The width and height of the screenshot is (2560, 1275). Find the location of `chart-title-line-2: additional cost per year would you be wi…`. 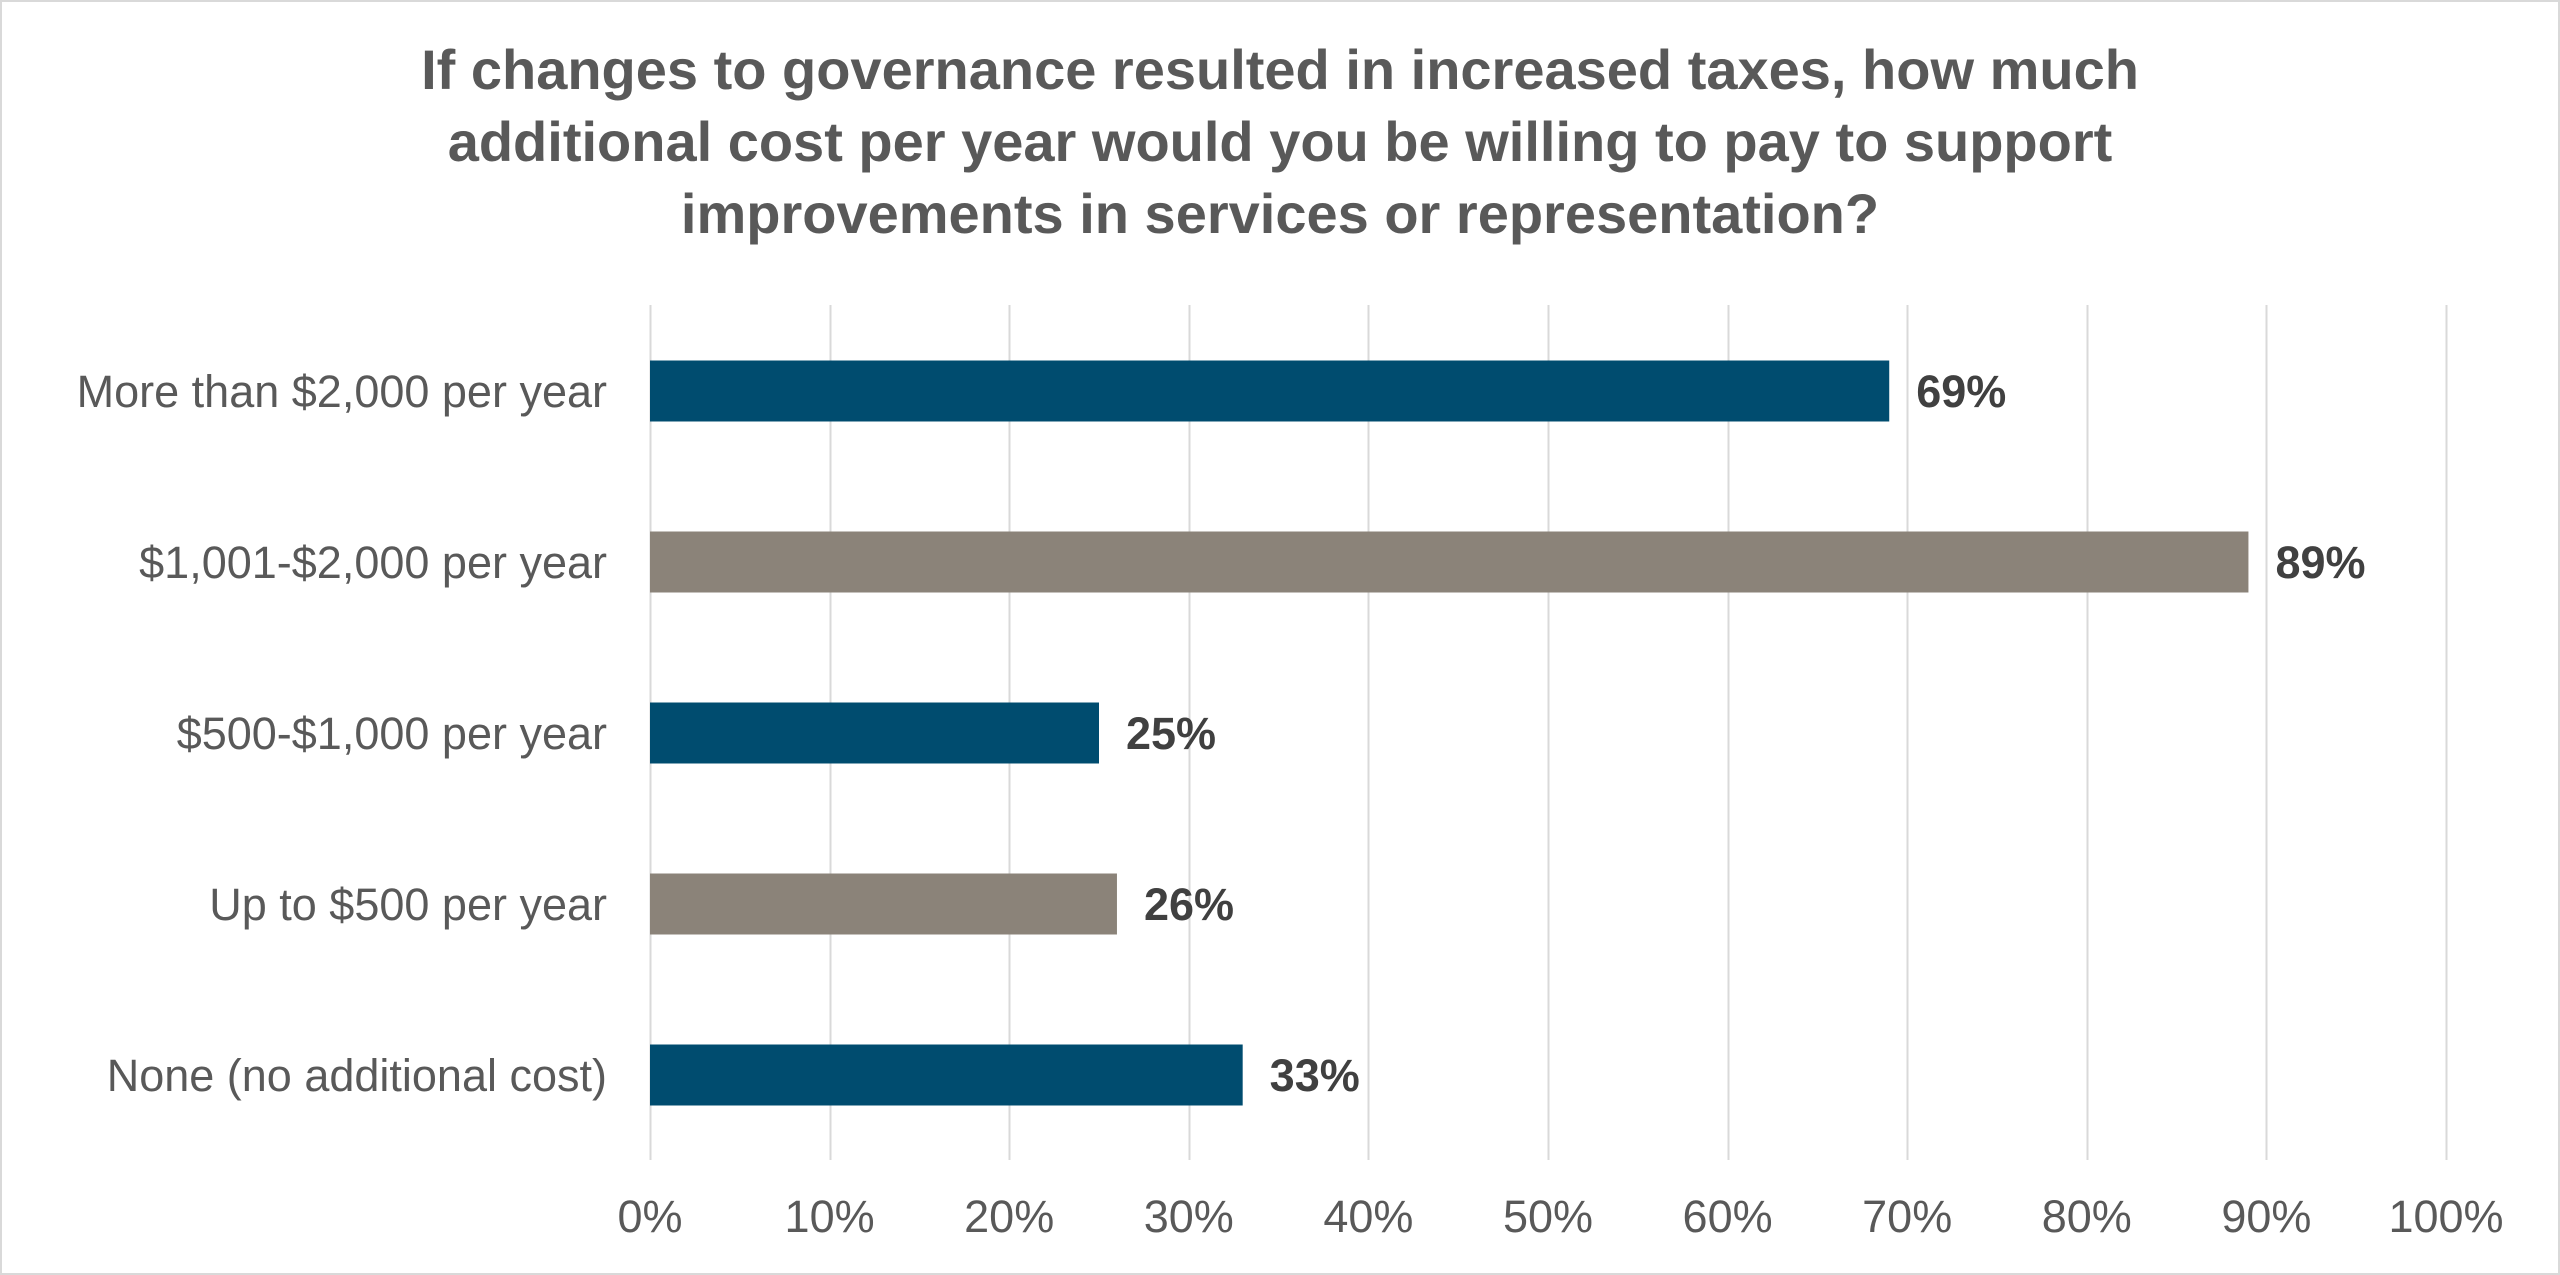

chart-title-line-2: additional cost per year would you be wi… is located at coordinates (1280, 141).